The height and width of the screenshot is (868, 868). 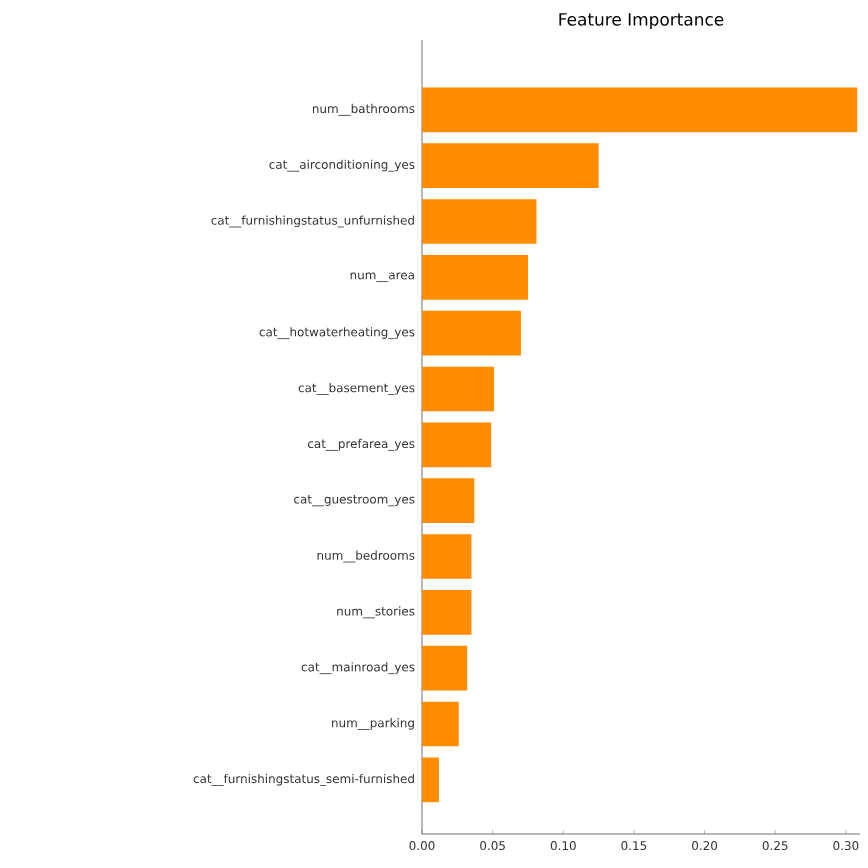 I want to click on chart-title: Feature Importance, so click(x=641, y=21).